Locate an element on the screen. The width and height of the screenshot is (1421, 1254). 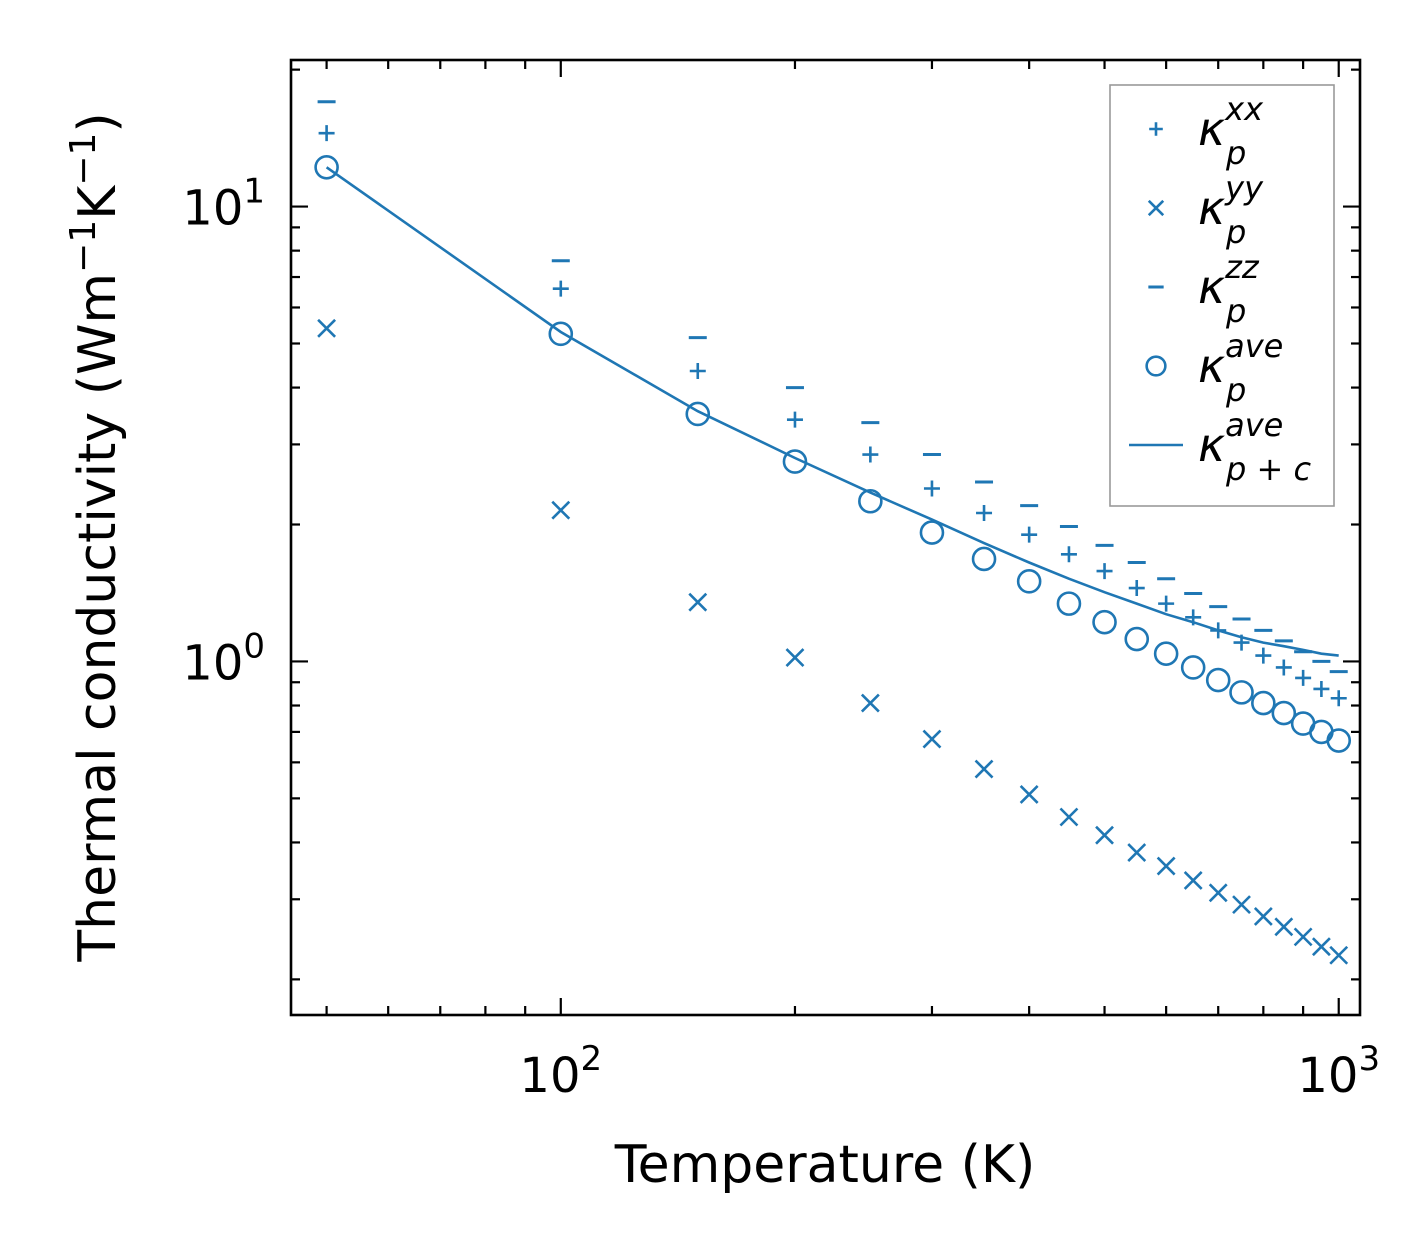
legend-entry-plus: κxx p is located at coordinates (1206, 131).